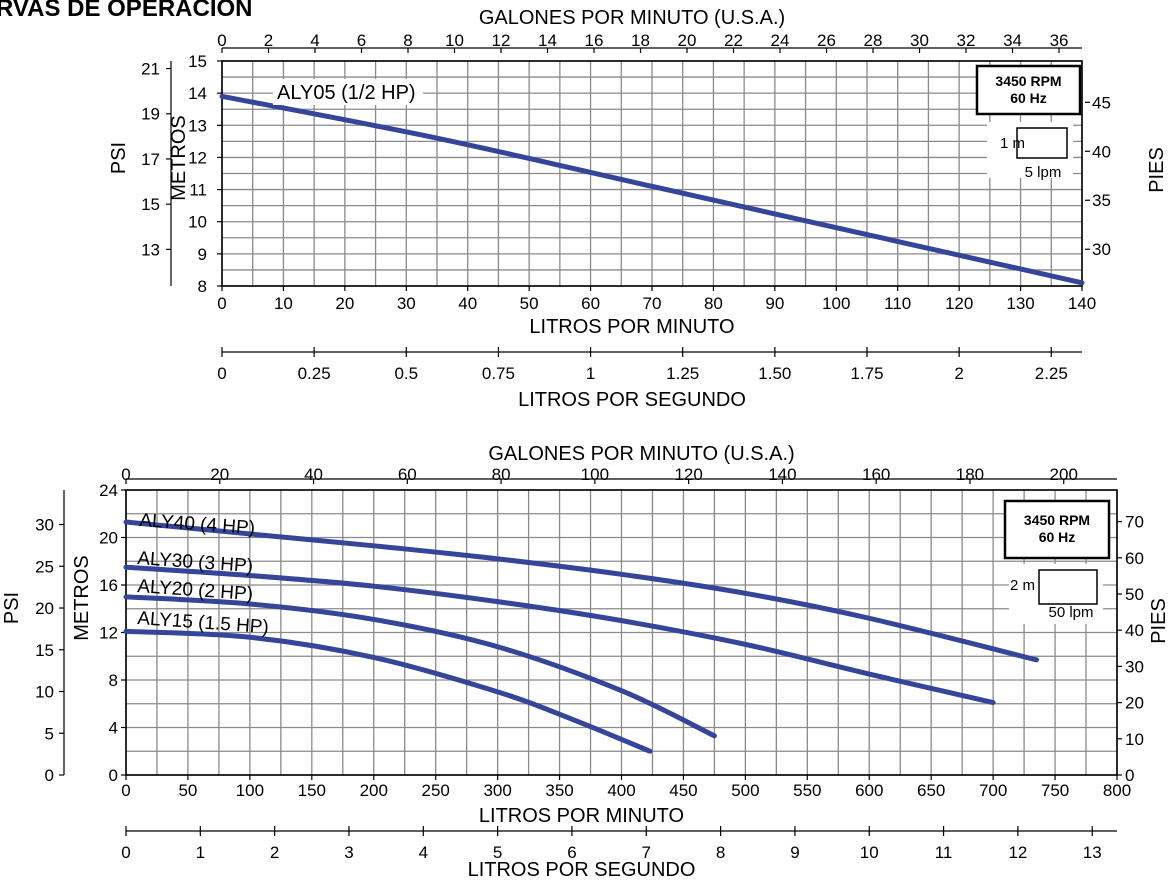 The width and height of the screenshot is (1170, 880). I want to click on top-tick-label: 80, so click(501, 474).